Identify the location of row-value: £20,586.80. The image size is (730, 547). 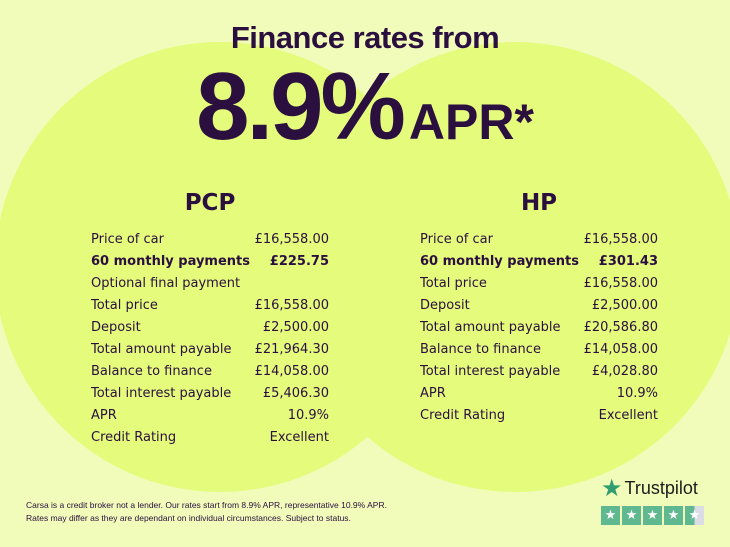
(620, 327).